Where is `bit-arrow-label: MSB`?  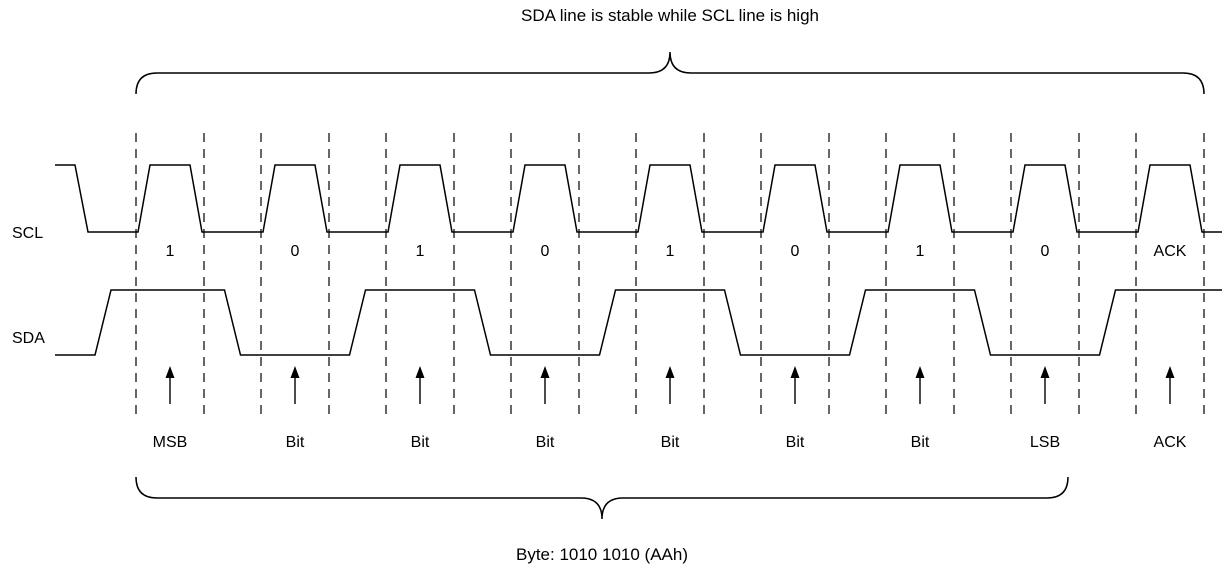
bit-arrow-label: MSB is located at coordinates (170, 442).